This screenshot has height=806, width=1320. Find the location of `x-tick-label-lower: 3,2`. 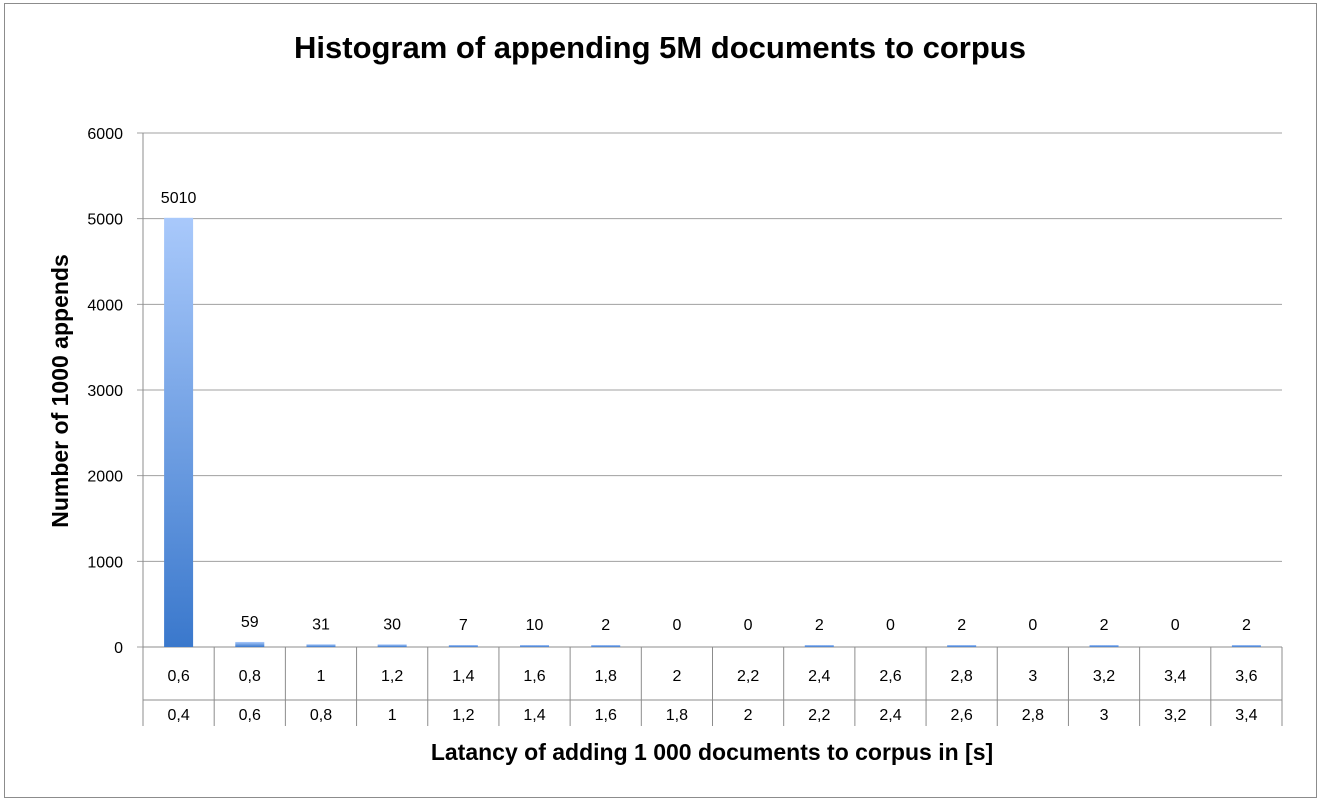

x-tick-label-lower: 3,2 is located at coordinates (1175, 715).